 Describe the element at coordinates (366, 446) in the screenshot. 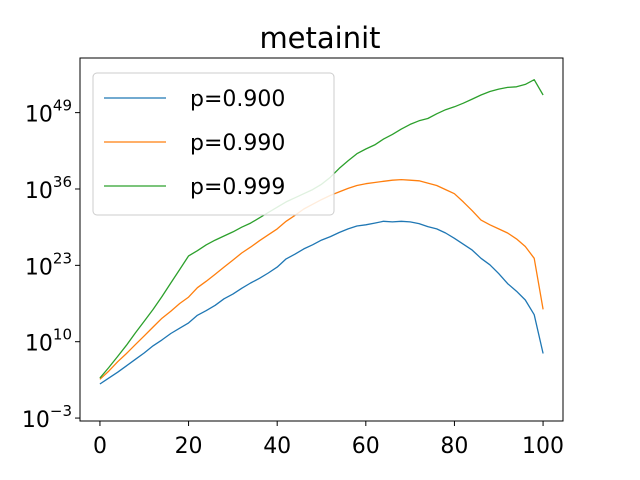

I see `x-tick-label: 60` at that location.